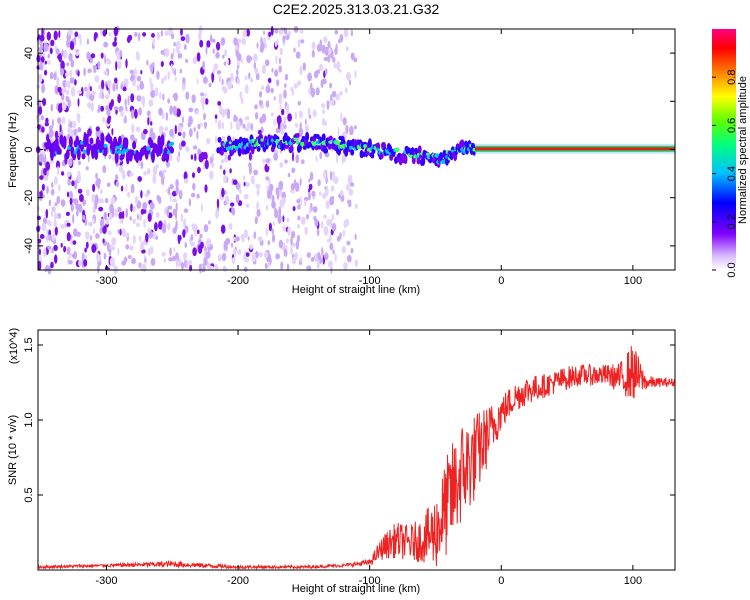  Describe the element at coordinates (13, 450) in the screenshot. I see `snr-y-axis-label: SNR (10 * v/v)` at that location.